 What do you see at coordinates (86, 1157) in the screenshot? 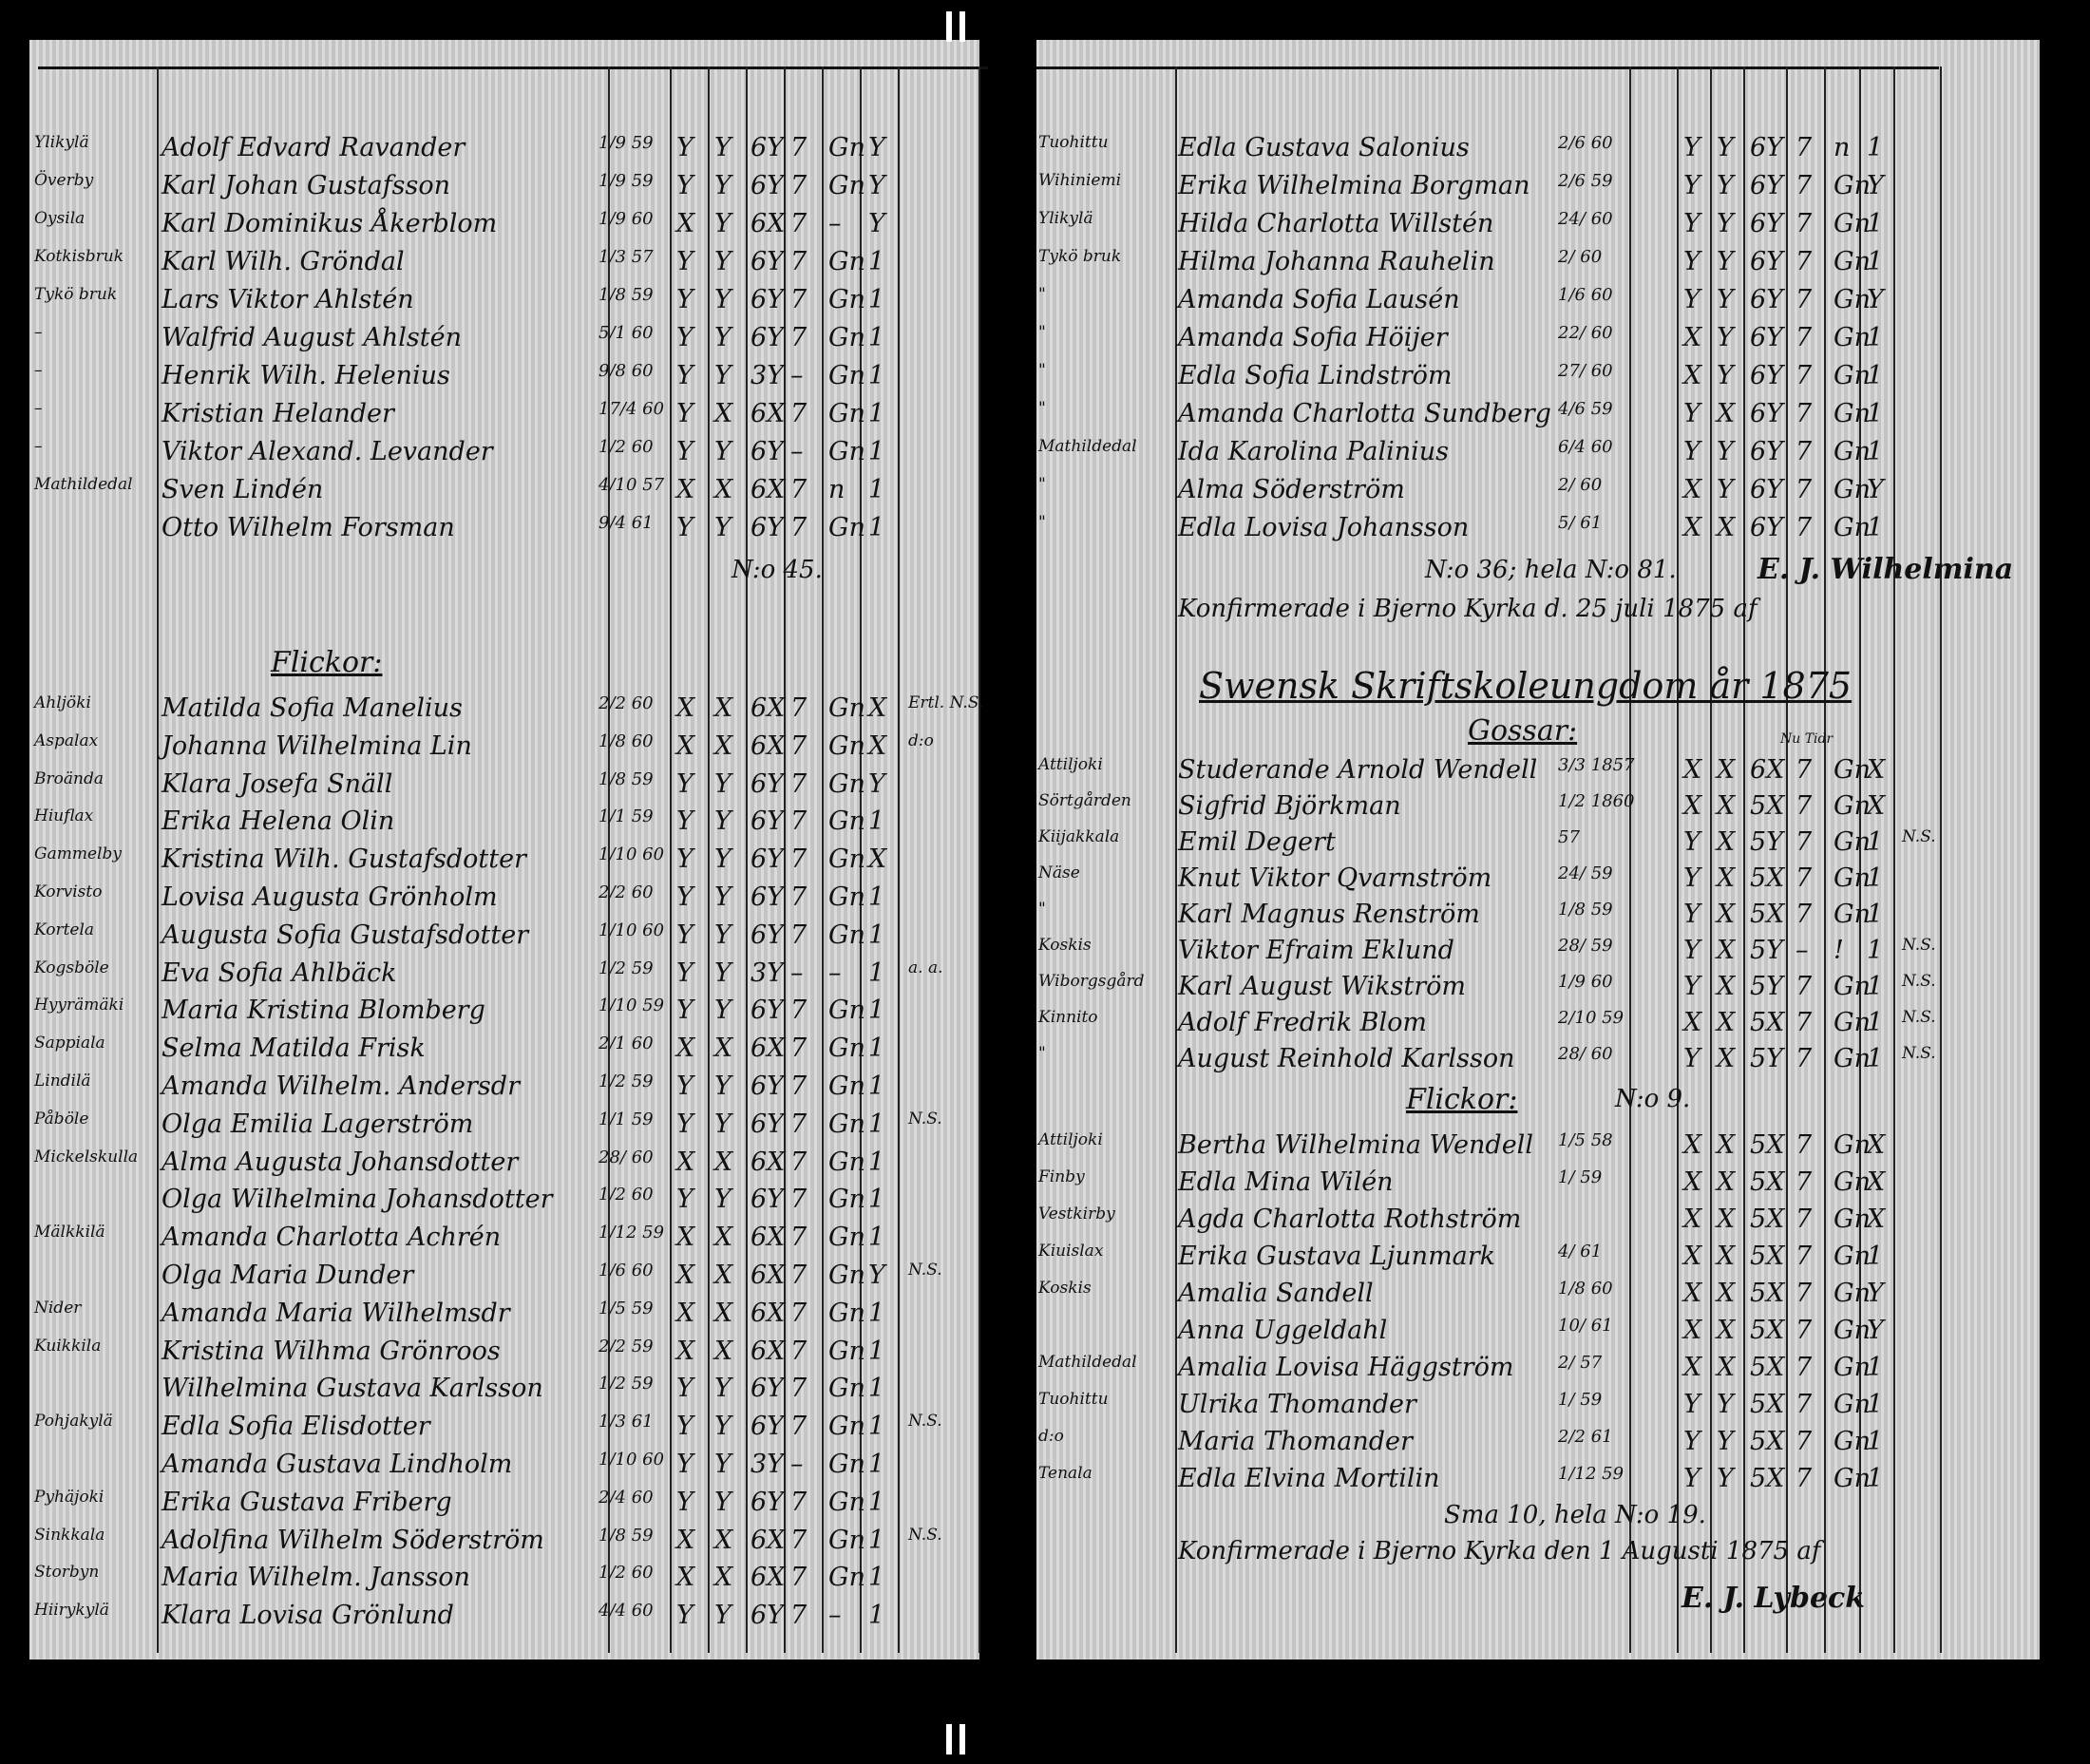
I see `village: Mickelskulla` at bounding box center [86, 1157].